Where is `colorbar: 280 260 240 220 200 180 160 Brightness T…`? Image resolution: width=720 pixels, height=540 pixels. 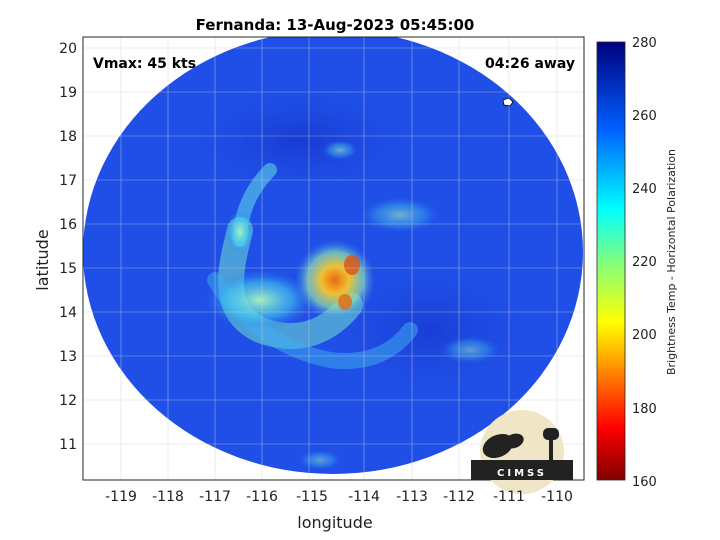 colorbar: 280 260 240 220 200 180 160 Brightness T… is located at coordinates (637, 263).